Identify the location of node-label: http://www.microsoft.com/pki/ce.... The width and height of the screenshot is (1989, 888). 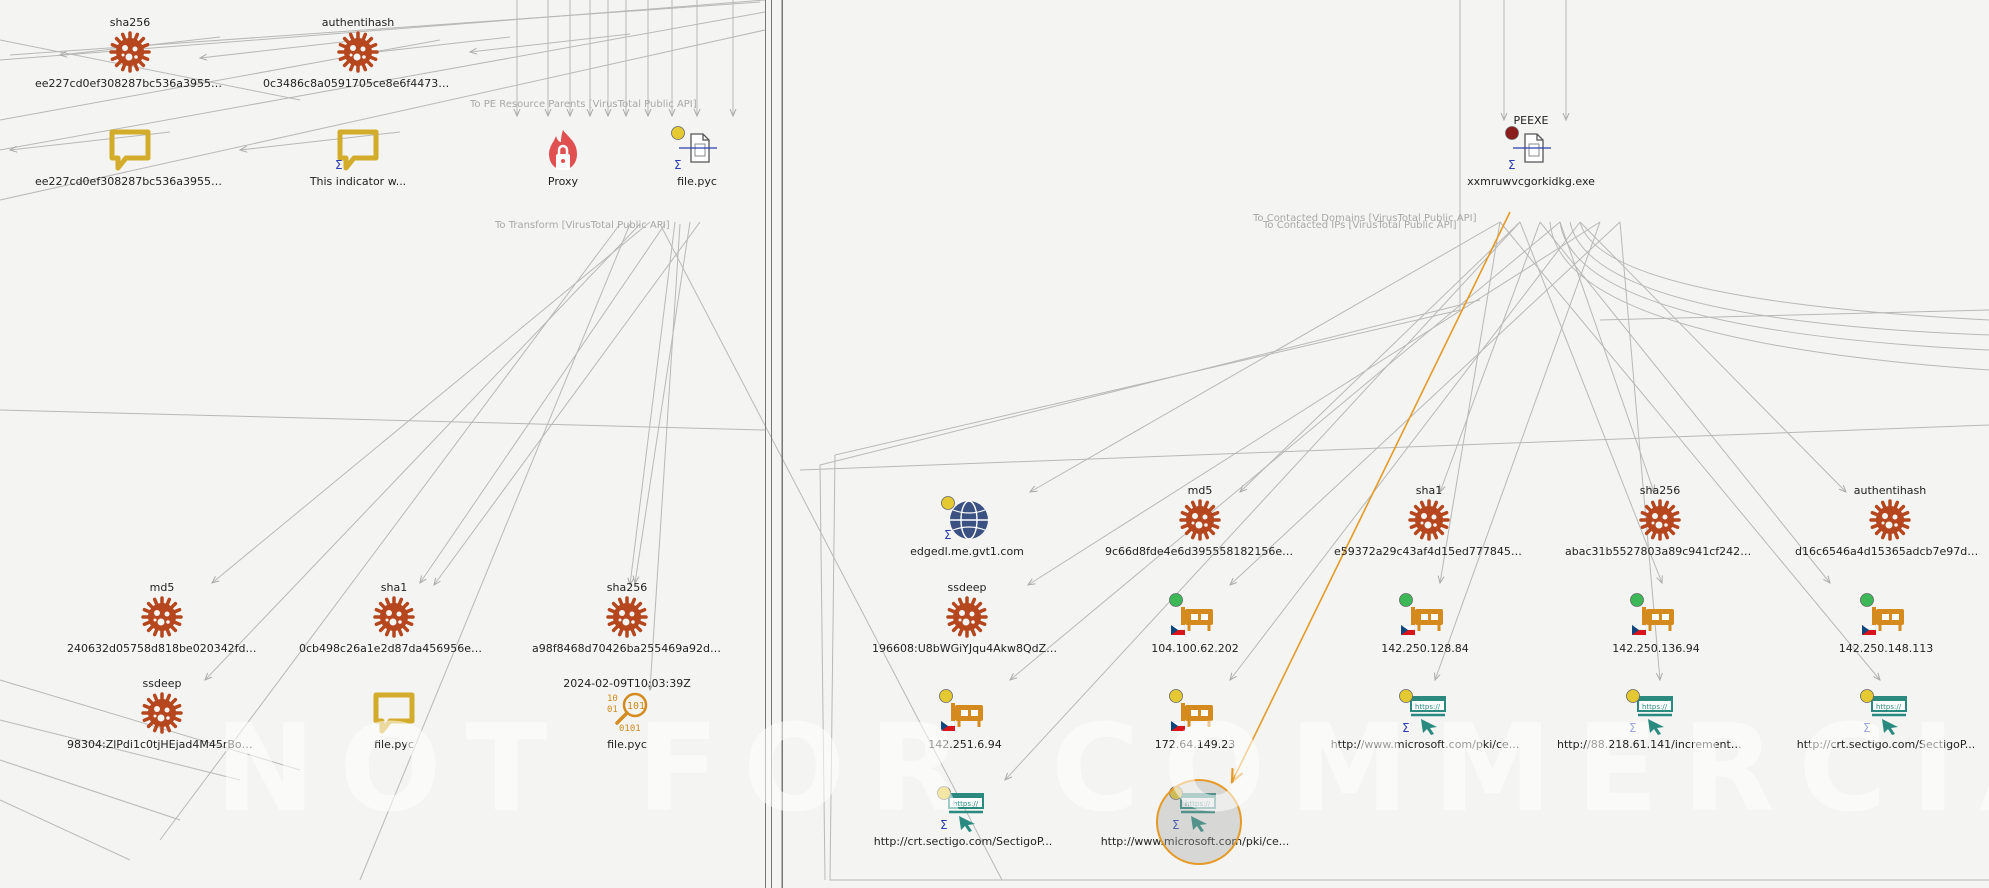
(1195, 841).